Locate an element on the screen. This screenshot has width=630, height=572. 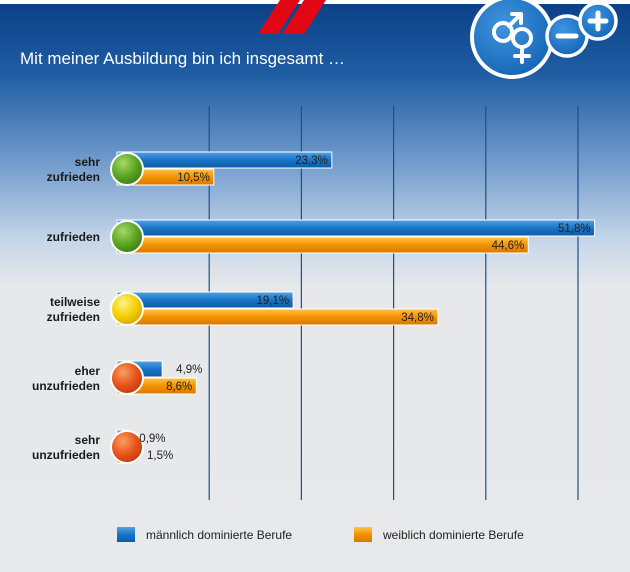
value-label-female-3: 8,6% is located at coordinates (179, 387).